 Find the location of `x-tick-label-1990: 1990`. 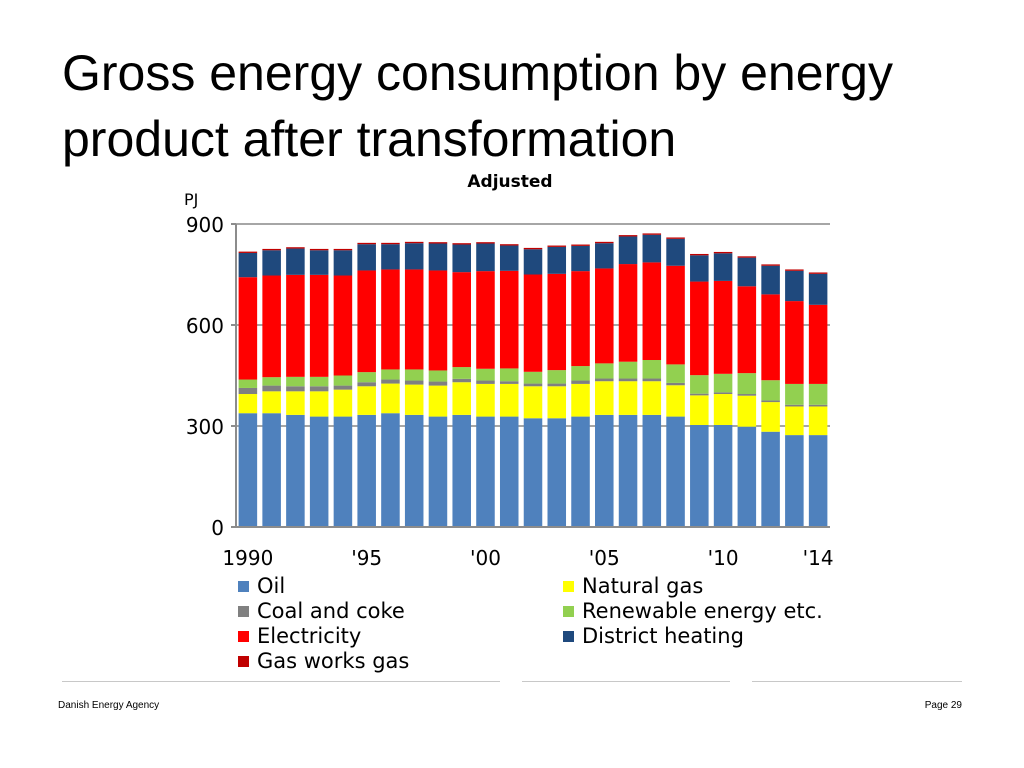

x-tick-label-1990: 1990 is located at coordinates (247, 558).